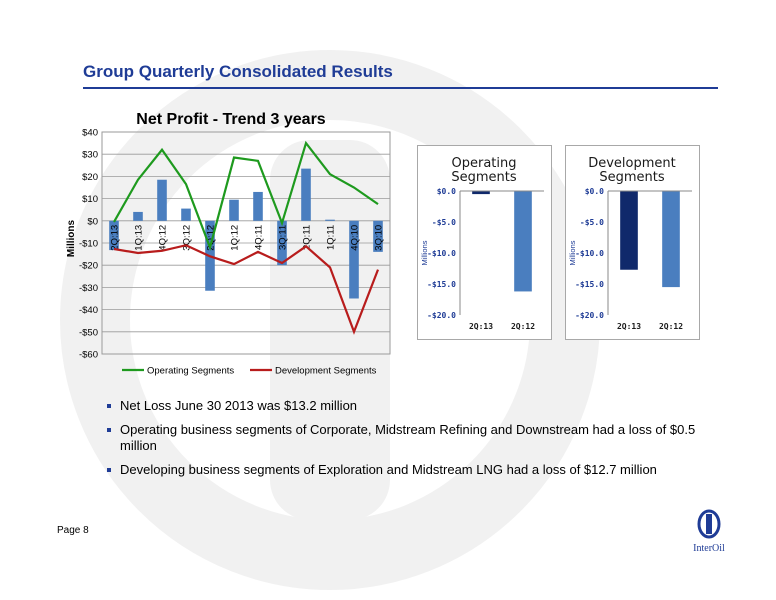  I want to click on y-tick-label: $0, so click(92, 221).